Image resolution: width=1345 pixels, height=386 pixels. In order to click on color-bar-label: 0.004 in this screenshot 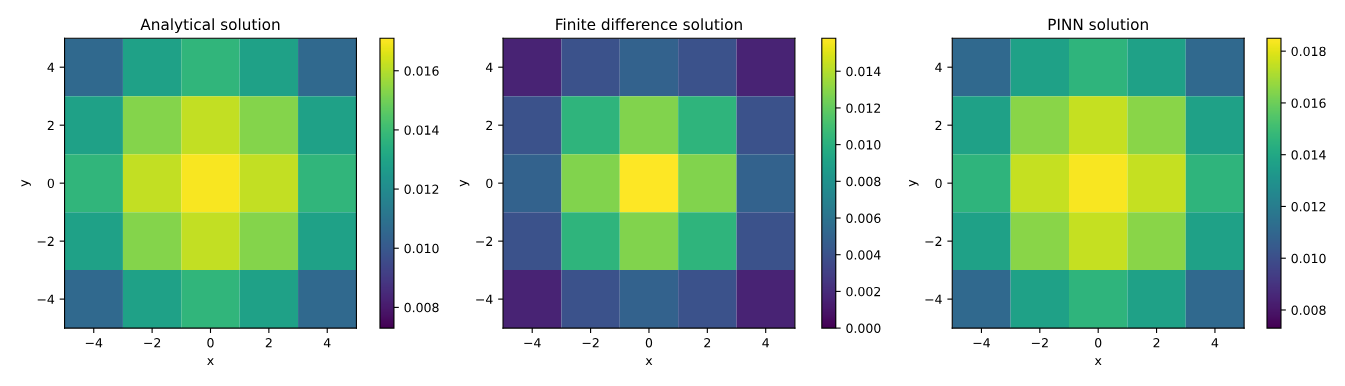, I will do `click(863, 255)`.